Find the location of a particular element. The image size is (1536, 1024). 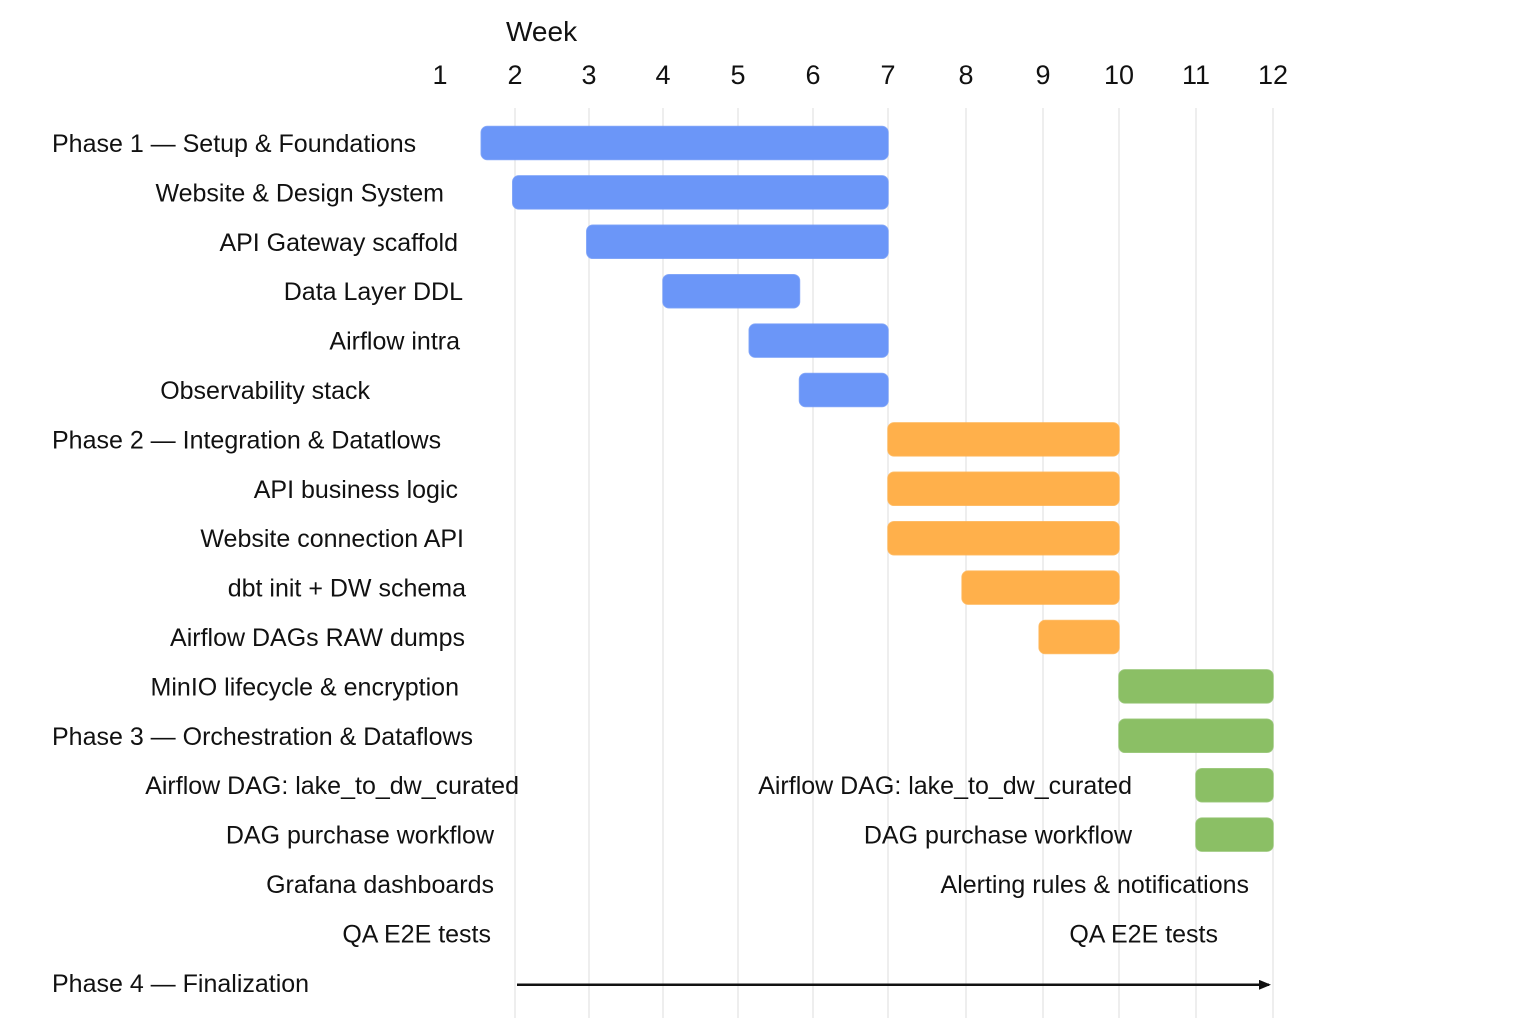

x-tick-label: 4 is located at coordinates (662, 75).